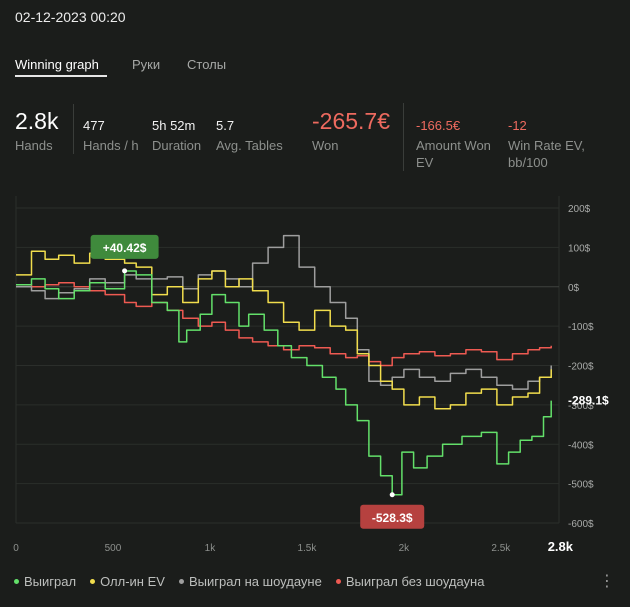  What do you see at coordinates (351, 121) in the screenshot?
I see `stat-won-value: -265.7€` at bounding box center [351, 121].